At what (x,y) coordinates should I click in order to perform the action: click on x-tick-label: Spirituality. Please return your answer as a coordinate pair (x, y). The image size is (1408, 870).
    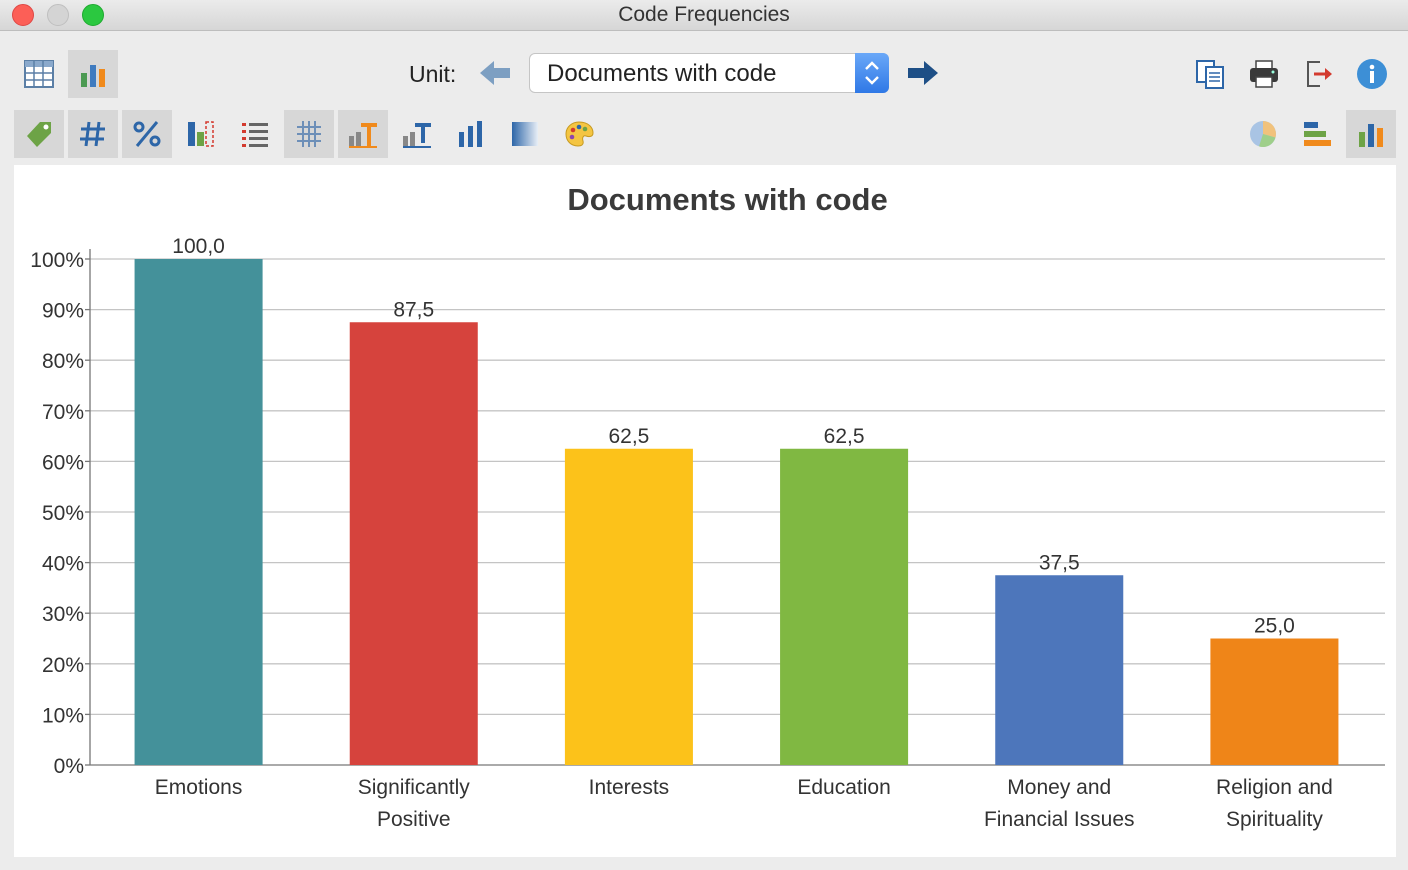
    Looking at the image, I should click on (1274, 819).